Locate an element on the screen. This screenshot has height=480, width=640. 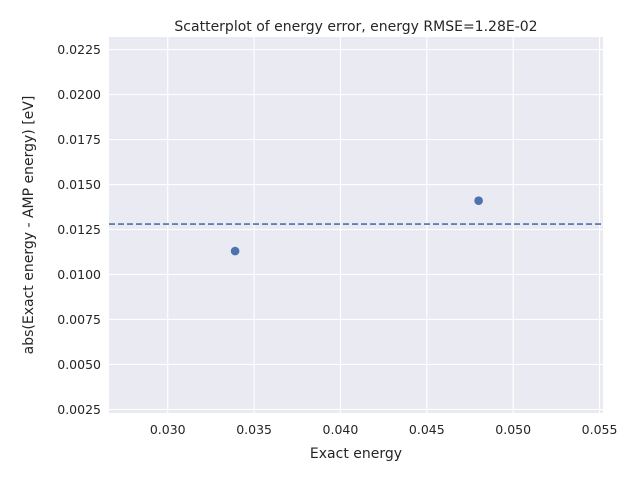
y-tick-label: 0.0175 is located at coordinates (79, 139).